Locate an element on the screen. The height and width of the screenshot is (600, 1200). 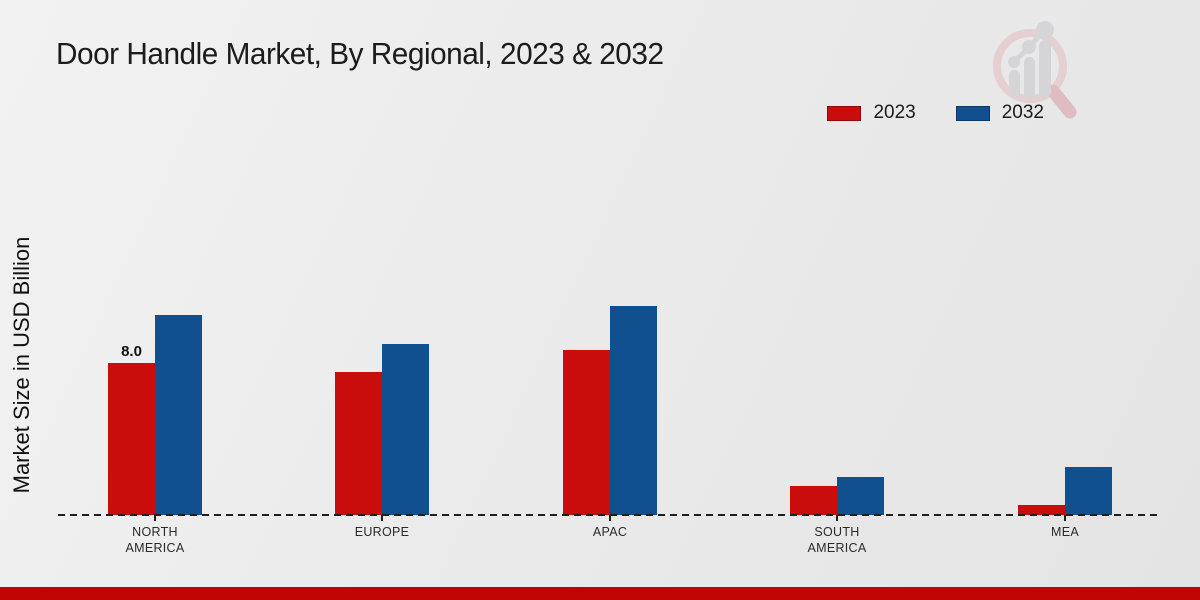
x-axis-category-label: NORTH AMERICA is located at coordinates (155, 540).